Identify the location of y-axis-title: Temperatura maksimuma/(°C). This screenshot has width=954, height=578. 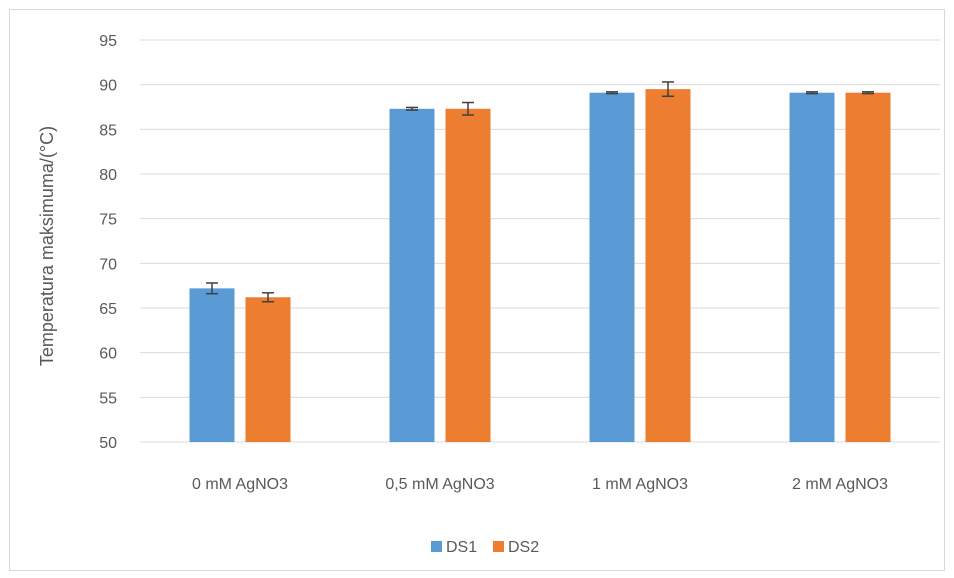
(47, 246).